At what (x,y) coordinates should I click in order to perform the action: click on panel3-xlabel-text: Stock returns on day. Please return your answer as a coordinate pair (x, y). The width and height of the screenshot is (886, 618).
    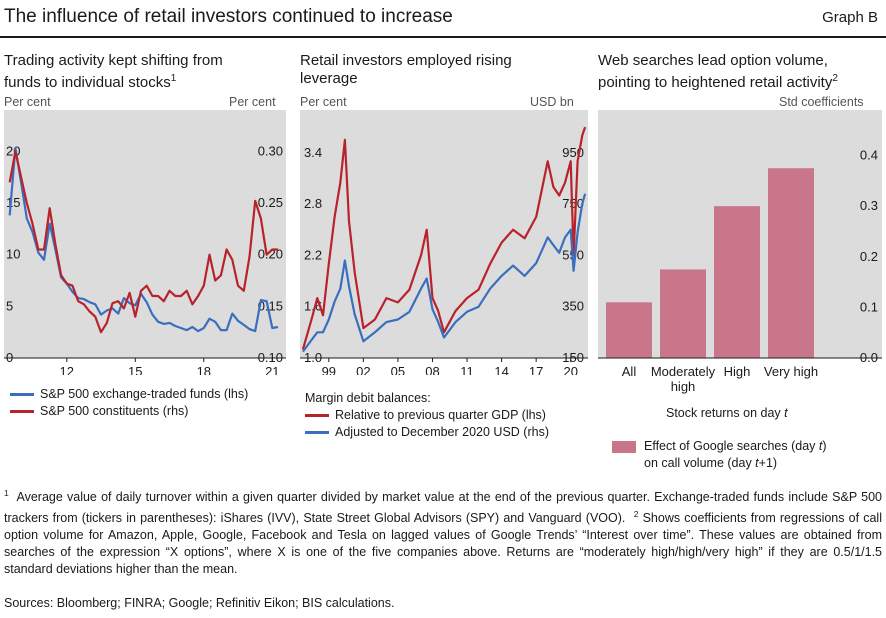
    Looking at the image, I should click on (725, 413).